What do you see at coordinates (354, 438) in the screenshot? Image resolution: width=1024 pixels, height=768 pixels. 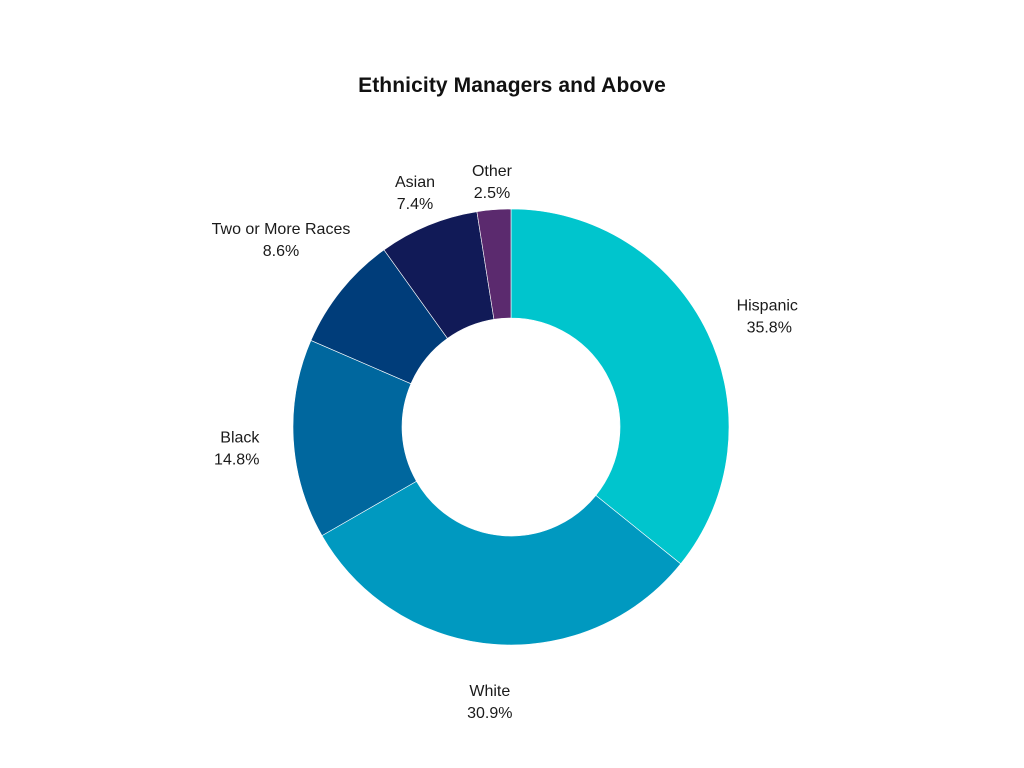 I see `slice-black` at bounding box center [354, 438].